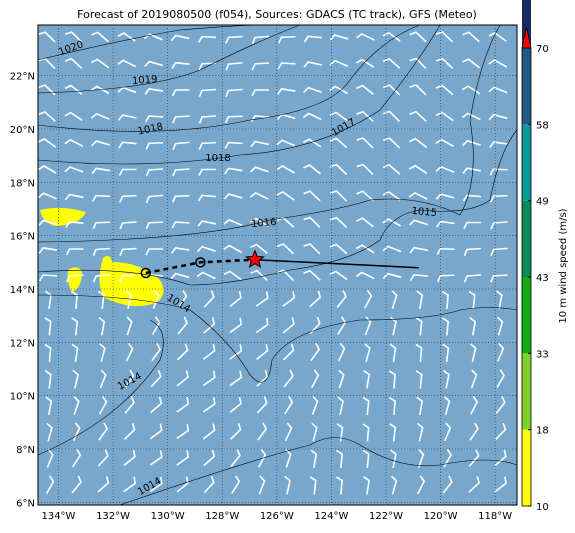 The height and width of the screenshot is (533, 575). What do you see at coordinates (526, 253) in the screenshot?
I see `colorbar` at bounding box center [526, 253].